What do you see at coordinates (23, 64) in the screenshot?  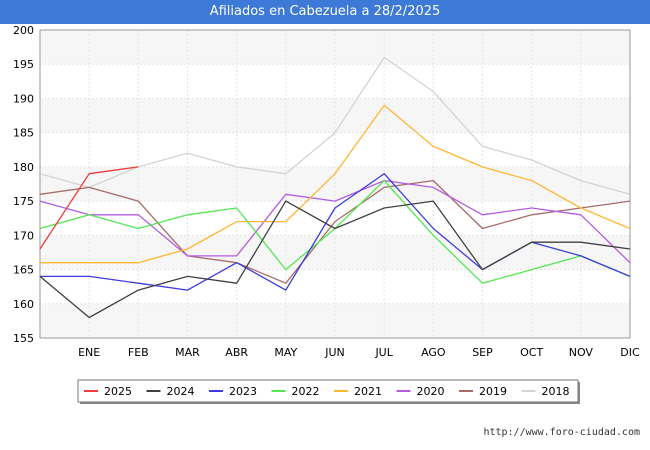 I see `y-tick-label: 195` at bounding box center [23, 64].